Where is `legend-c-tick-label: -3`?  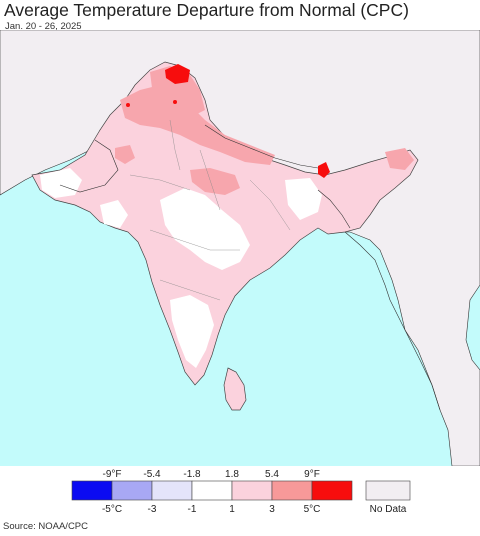 legend-c-tick-label: -3 is located at coordinates (152, 509).